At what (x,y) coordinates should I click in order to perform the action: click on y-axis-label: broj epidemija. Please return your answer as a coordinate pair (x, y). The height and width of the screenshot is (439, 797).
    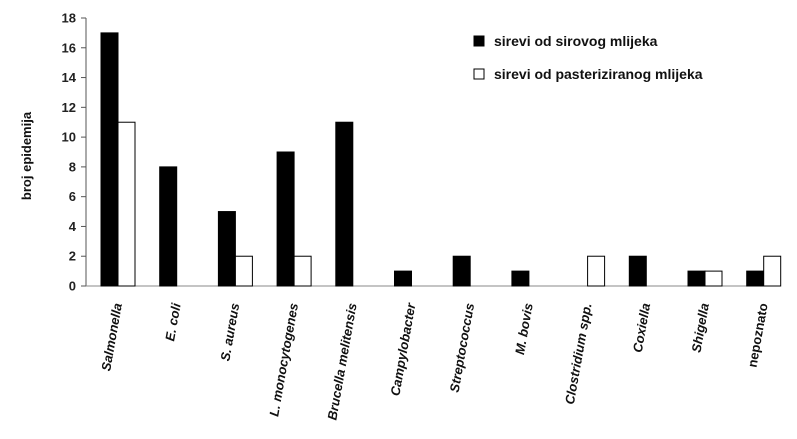
    Looking at the image, I should click on (26, 155).